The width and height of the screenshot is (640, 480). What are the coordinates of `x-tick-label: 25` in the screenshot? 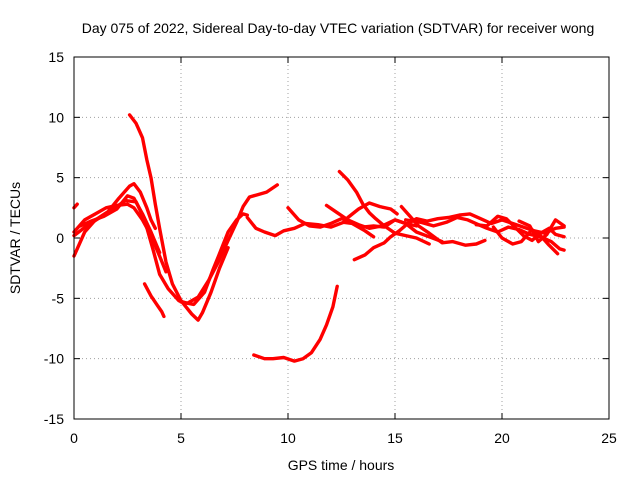 It's located at (609, 438).